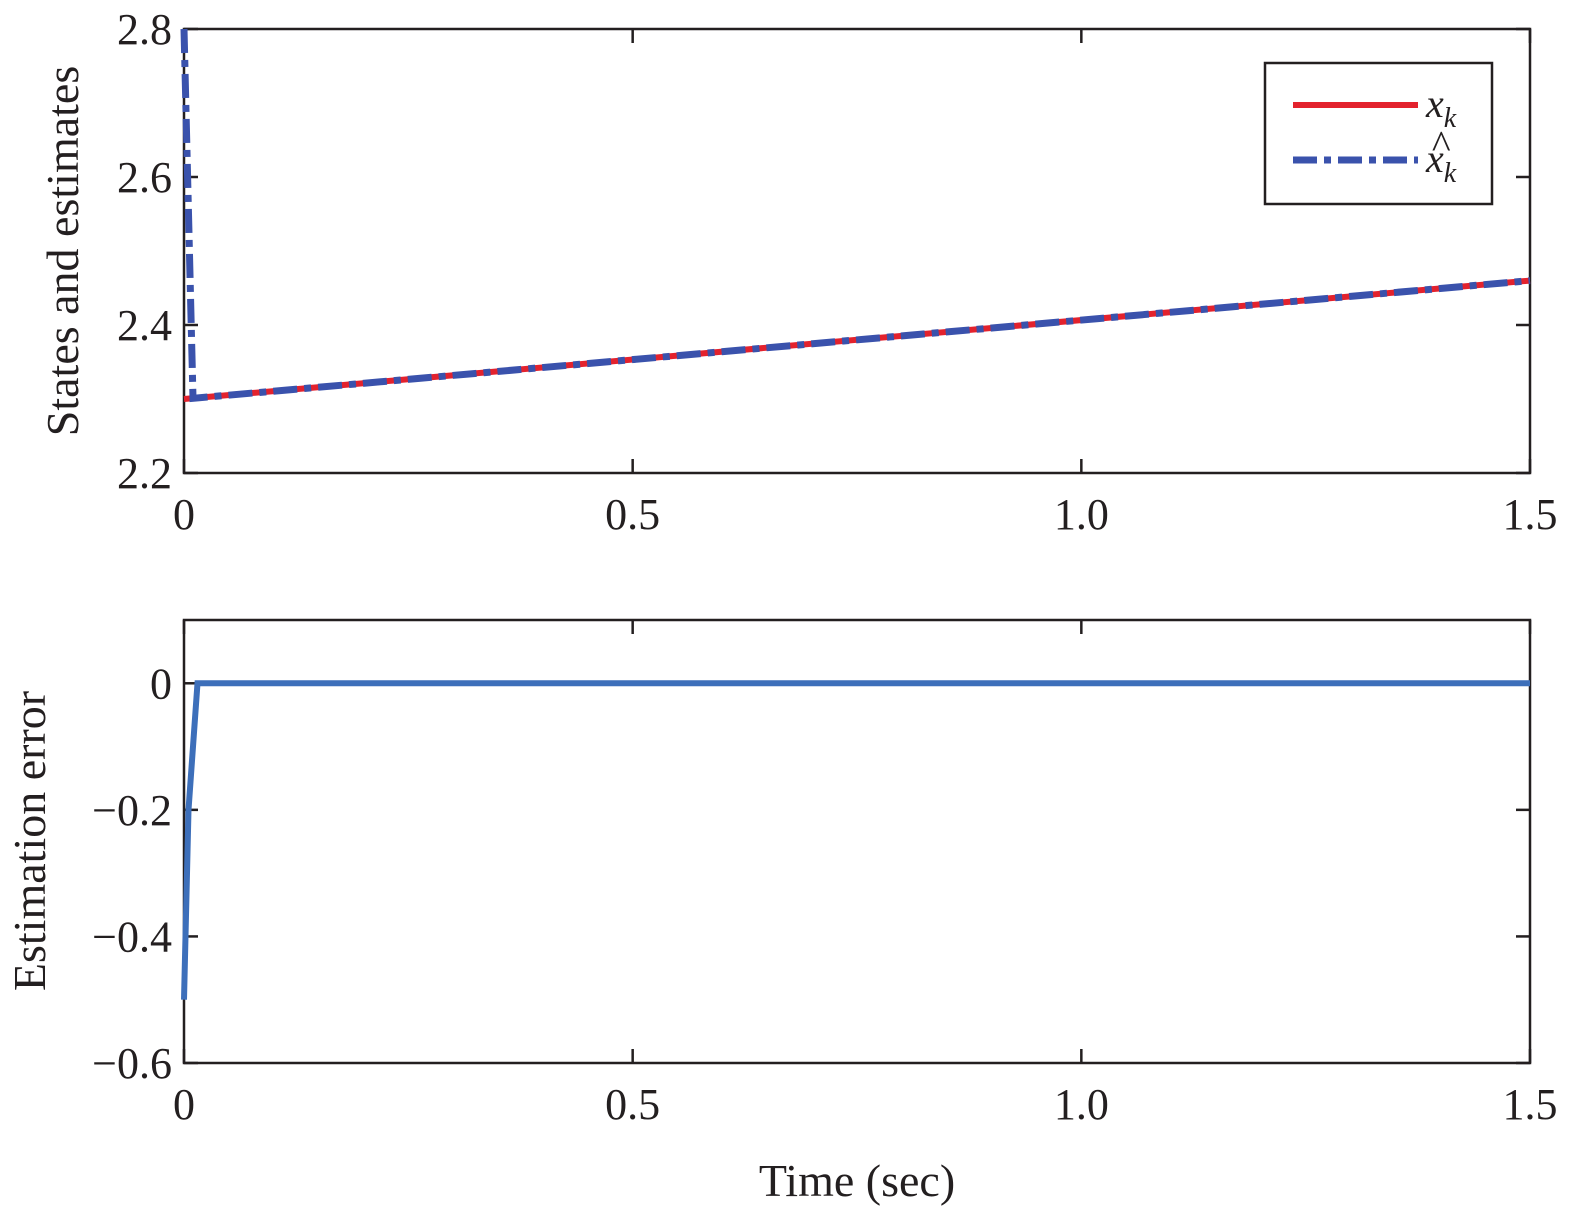 This screenshot has height=1216, width=1575. Describe the element at coordinates (29, 841) in the screenshot. I see `error-y-axis-label: Estimation error` at that location.